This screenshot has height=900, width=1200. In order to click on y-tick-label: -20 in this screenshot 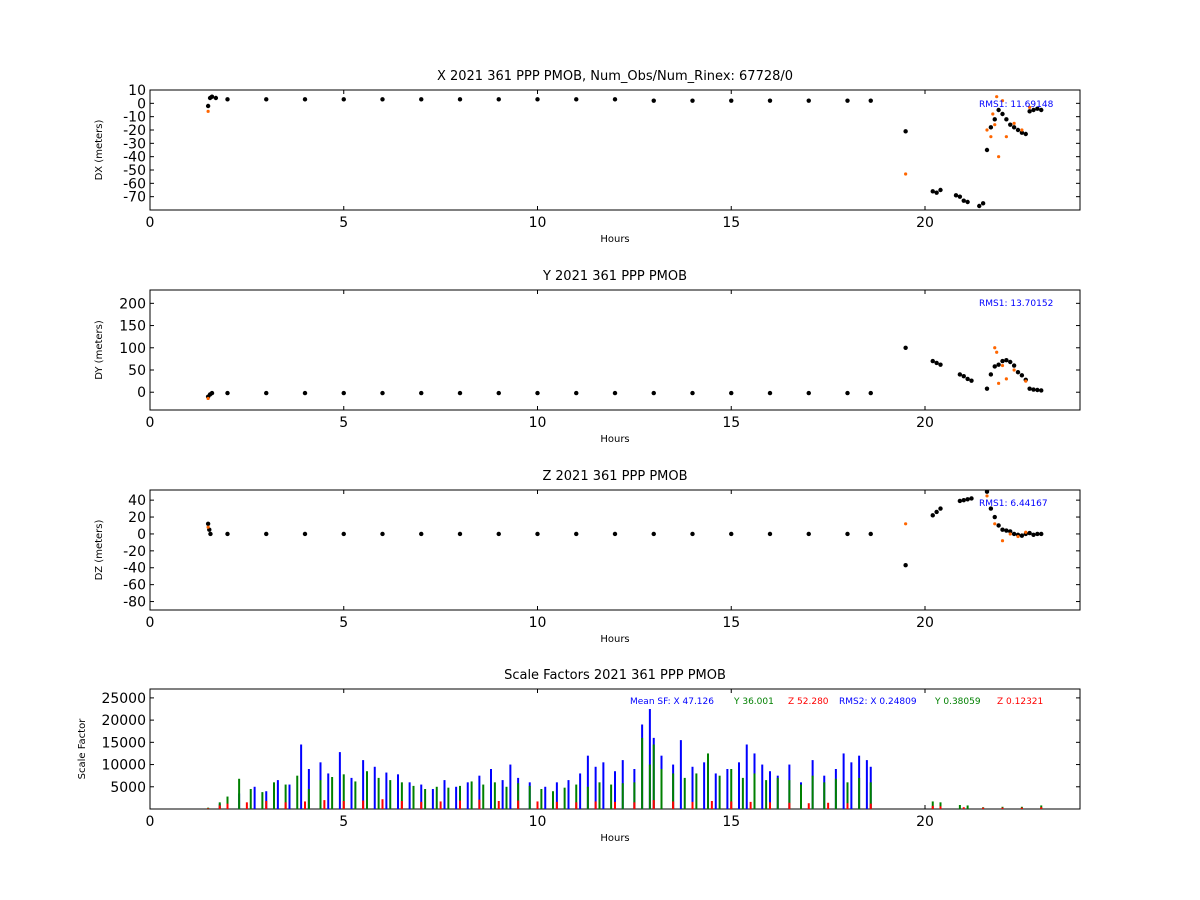, I will do `click(134, 552)`.